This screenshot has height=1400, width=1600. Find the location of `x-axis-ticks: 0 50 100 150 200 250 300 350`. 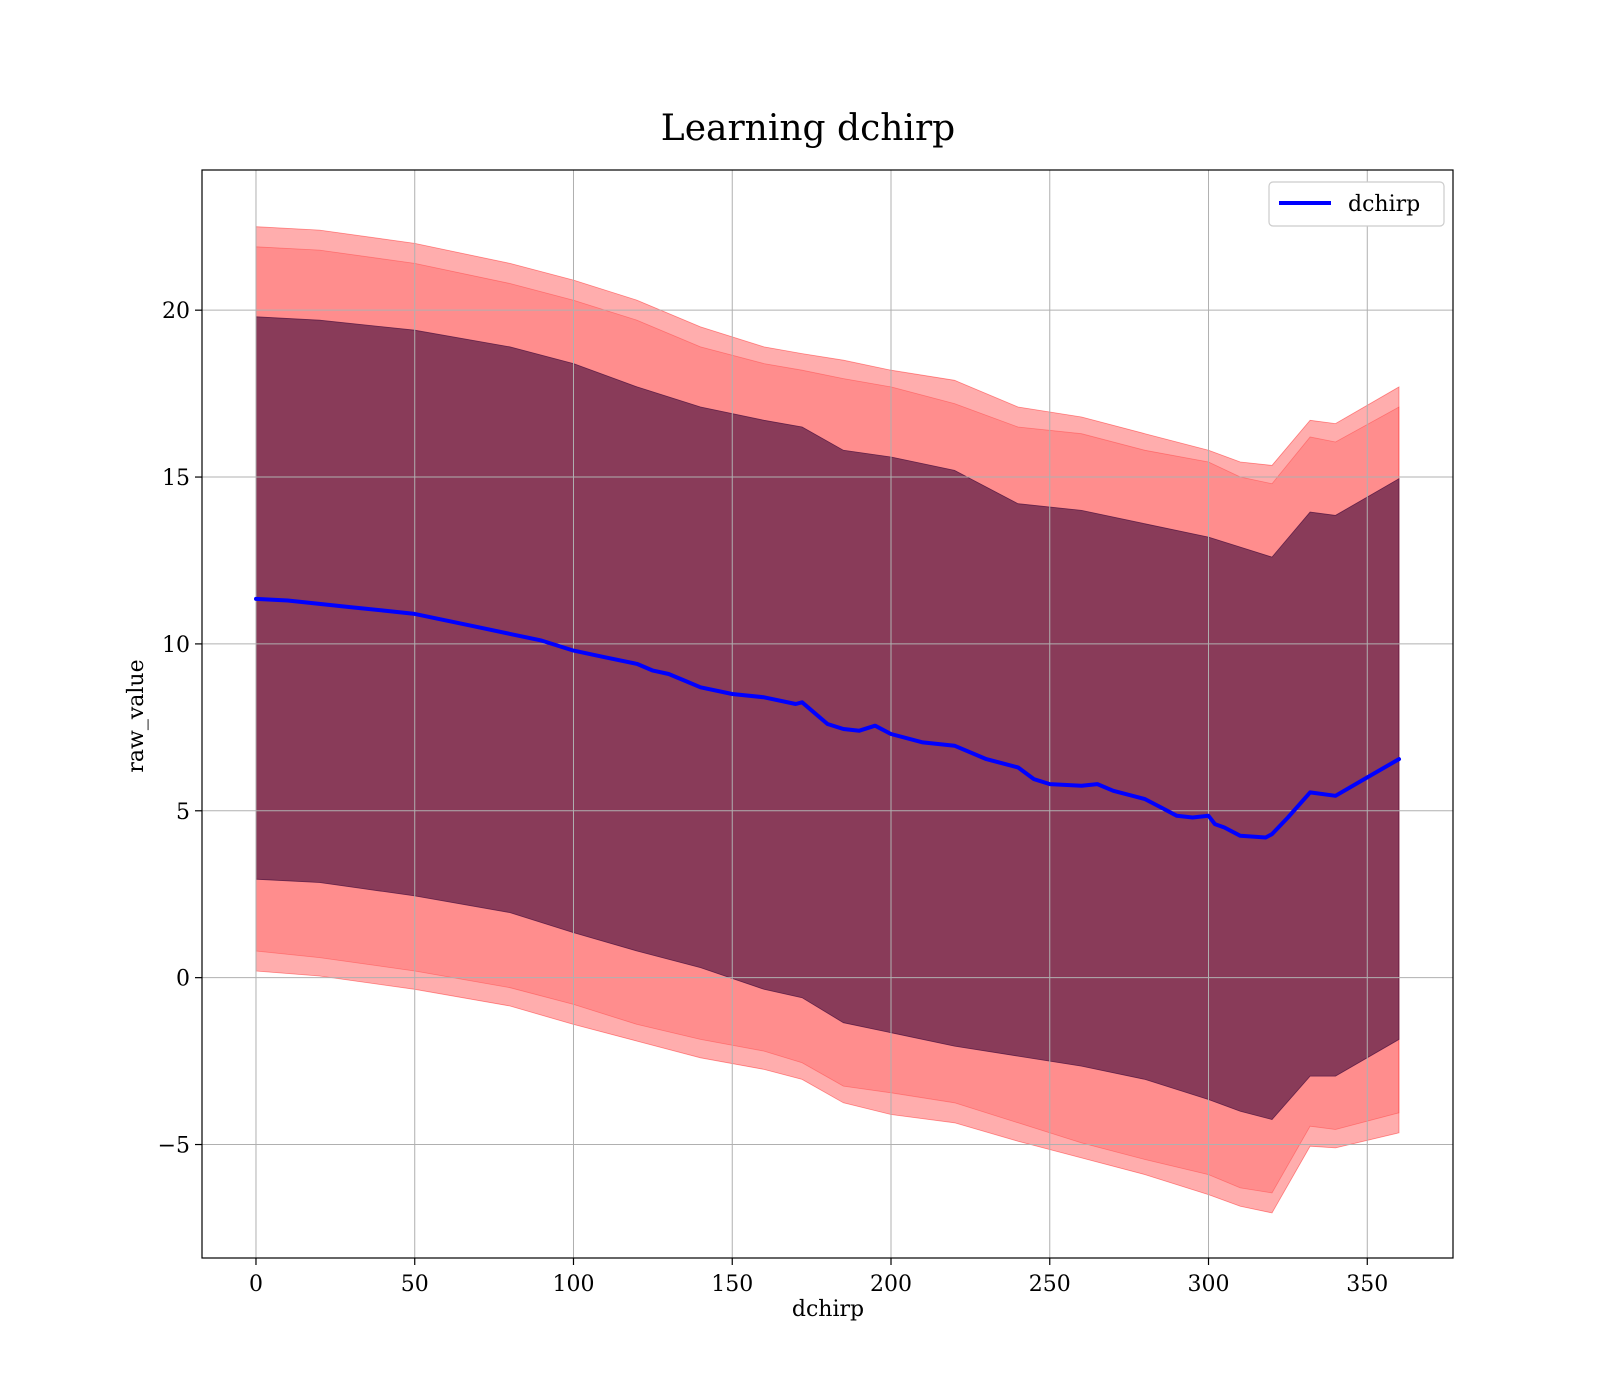

x-axis-ticks: 0 50 100 150 200 250 300 350 is located at coordinates (818, 1277).